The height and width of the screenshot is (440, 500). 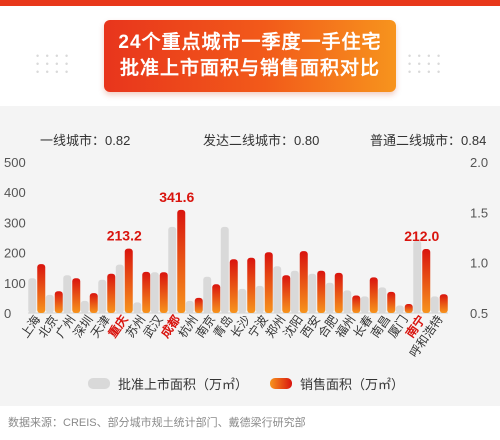 I want to click on y2-tick-label: 1.0, so click(x=479, y=263).